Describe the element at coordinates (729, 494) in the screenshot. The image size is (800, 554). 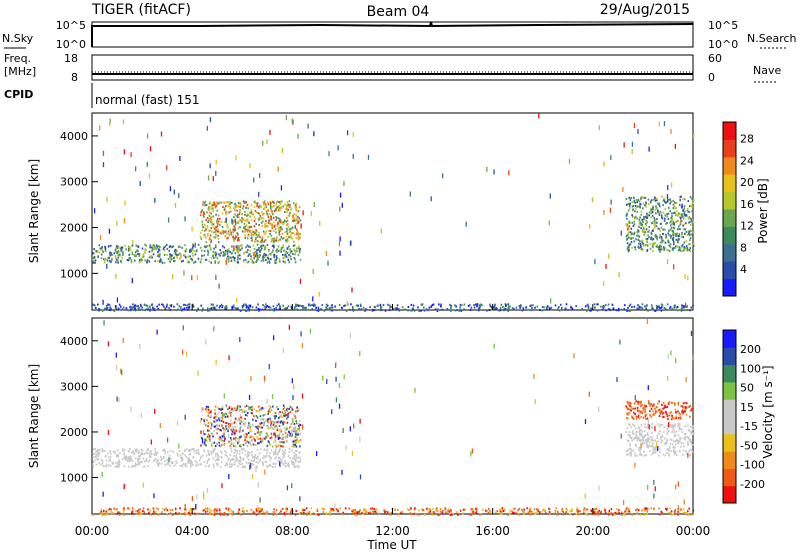
I see `colorbar-segment` at that location.